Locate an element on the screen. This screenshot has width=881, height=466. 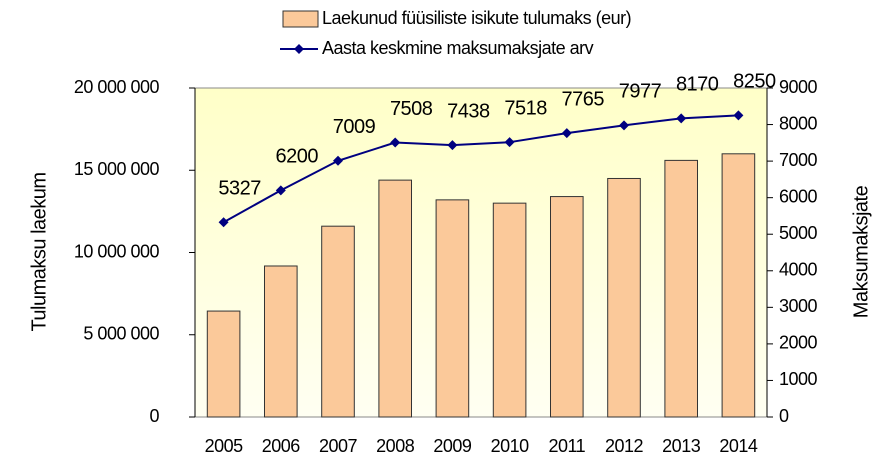
x-tick-label: 2007 is located at coordinates (338, 446).